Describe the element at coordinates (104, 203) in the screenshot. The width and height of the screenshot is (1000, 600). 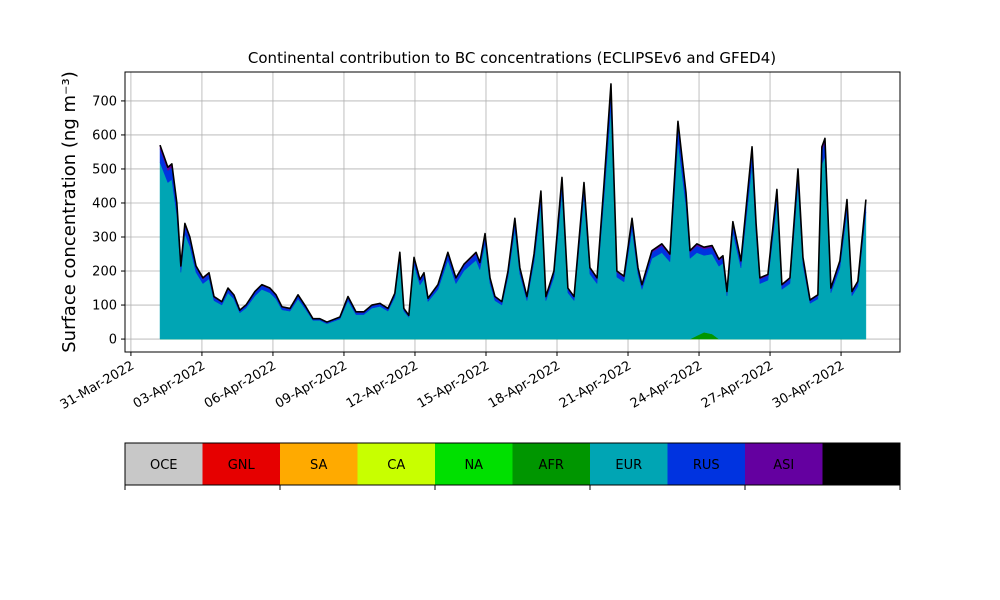
I see `y-tick-label: 400` at that location.